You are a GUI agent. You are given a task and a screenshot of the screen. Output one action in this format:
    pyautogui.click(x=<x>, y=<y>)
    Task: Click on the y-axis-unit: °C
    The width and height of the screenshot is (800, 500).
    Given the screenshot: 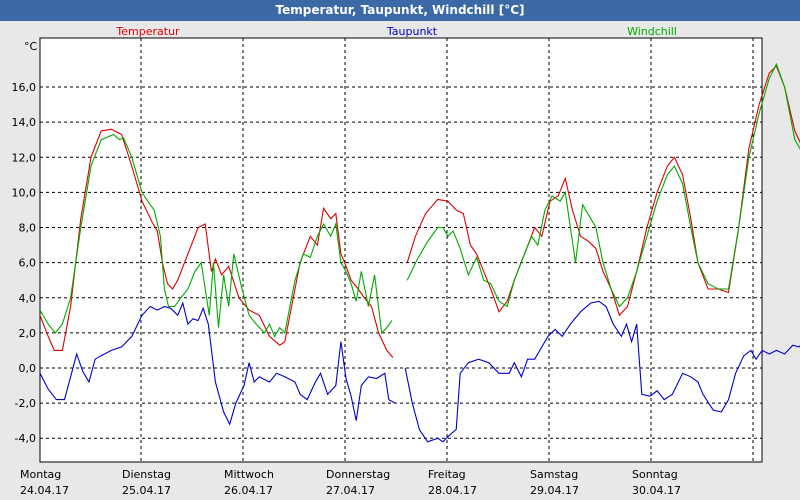 What is the action you would take?
    pyautogui.click(x=31, y=46)
    